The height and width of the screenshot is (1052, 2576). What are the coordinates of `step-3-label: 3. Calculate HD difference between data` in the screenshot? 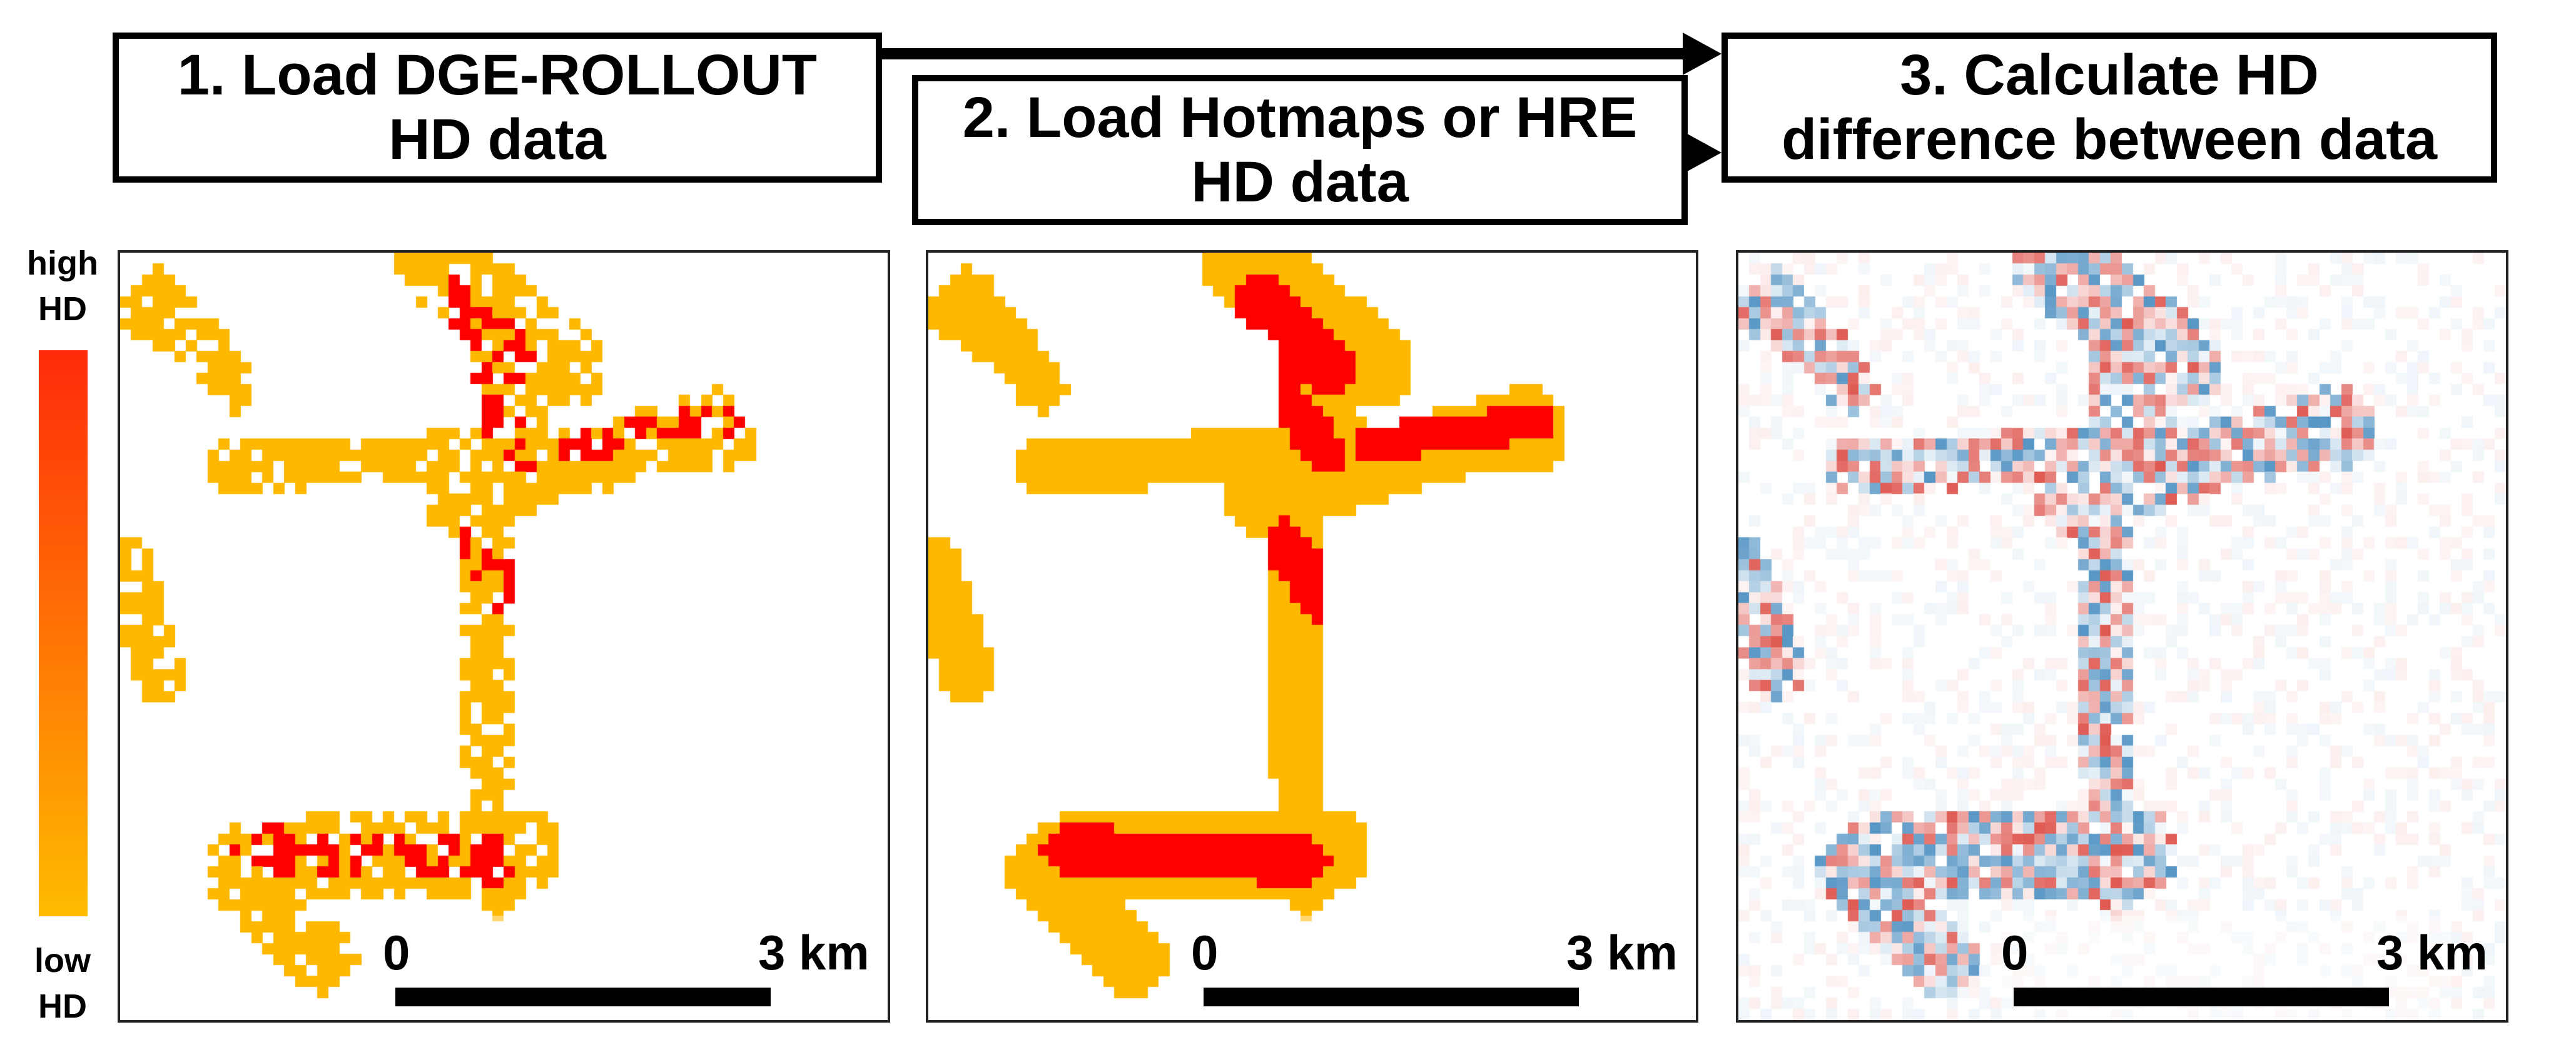 It's located at (2109, 107).